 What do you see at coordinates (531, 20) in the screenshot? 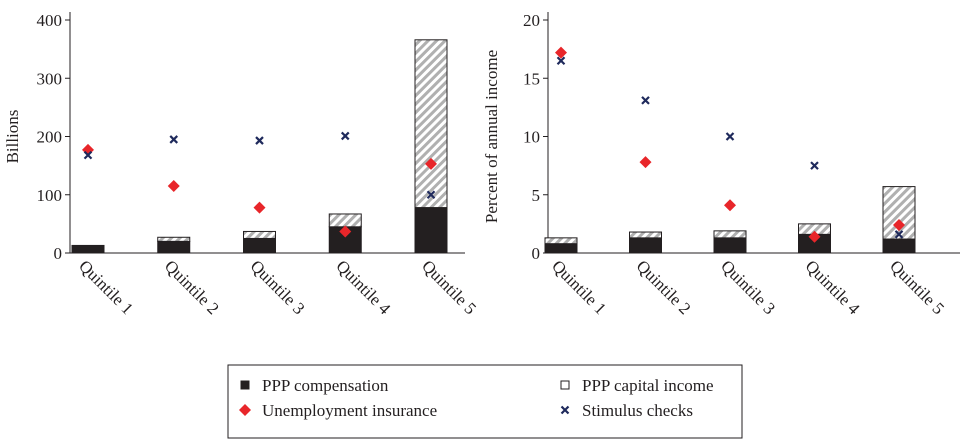
I see `y-tick-label: 20` at bounding box center [531, 20].